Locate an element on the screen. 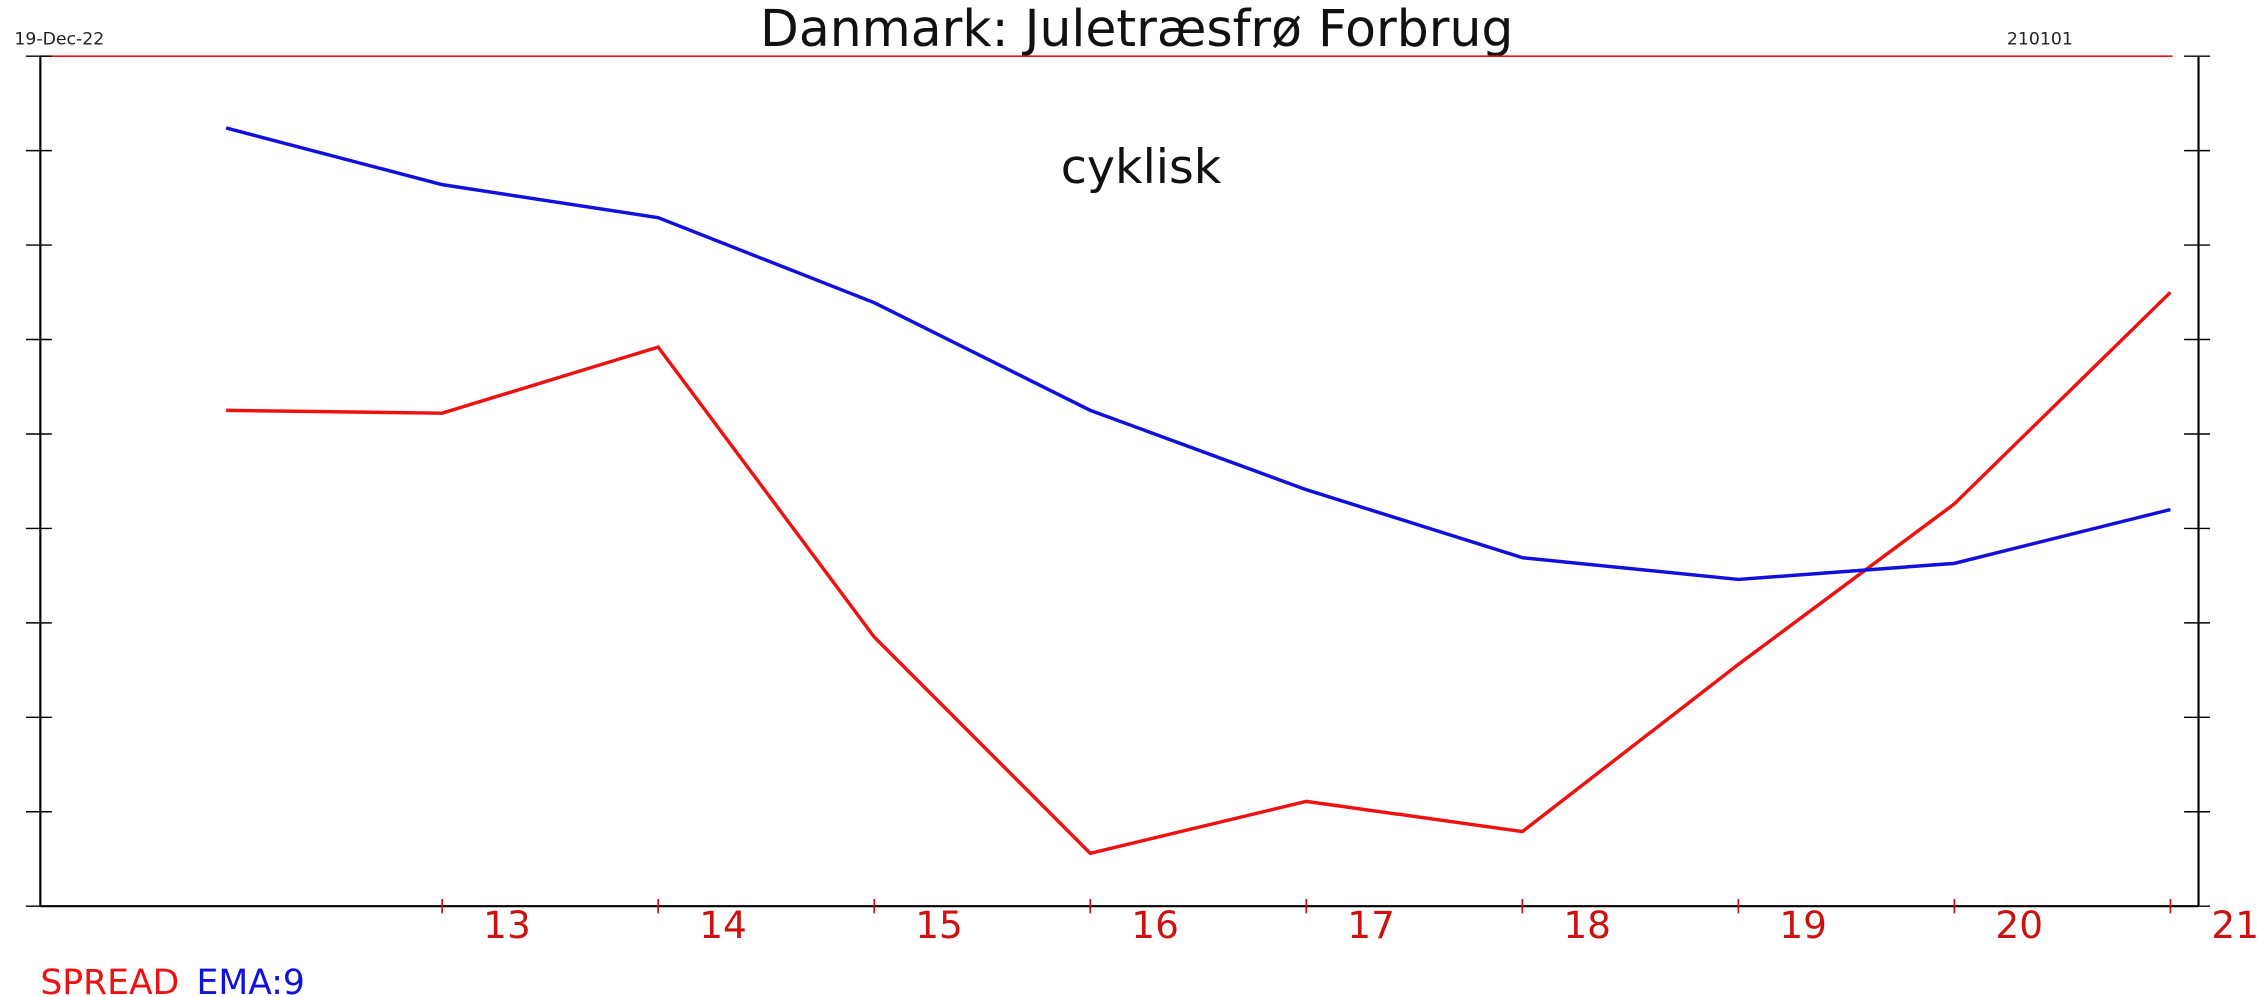 Image resolution: width=2259 pixels, height=997 pixels. legend-entry: EMA:9 is located at coordinates (251, 980).